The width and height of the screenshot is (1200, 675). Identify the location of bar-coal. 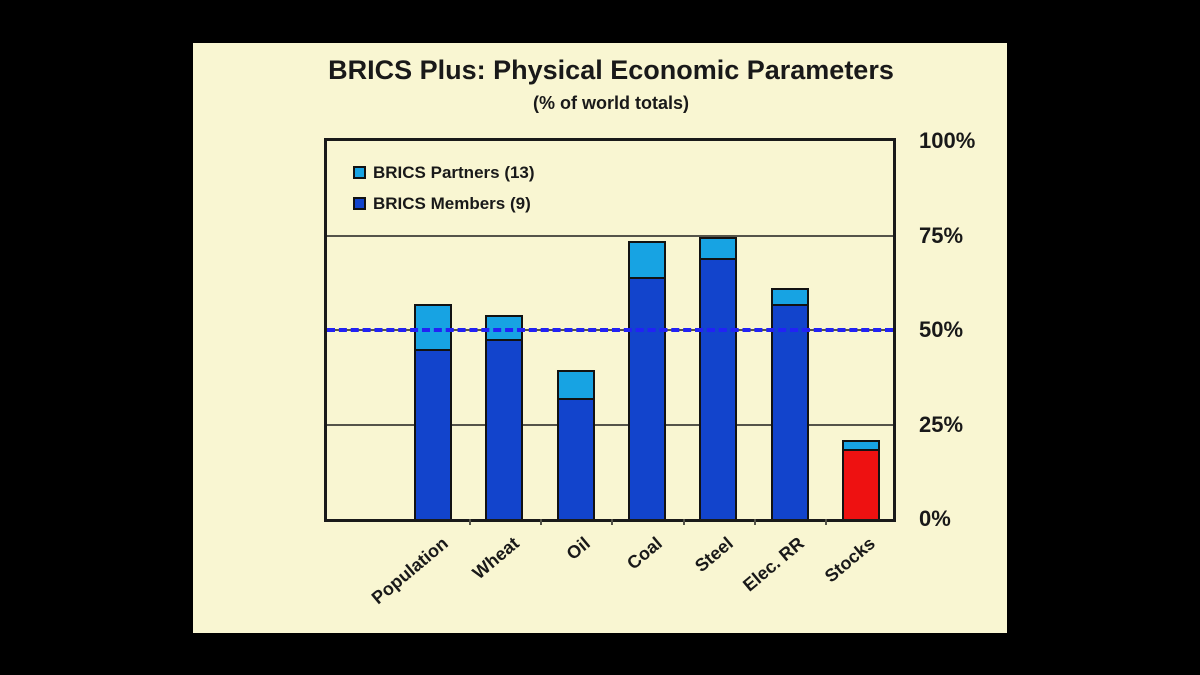
(647, 380).